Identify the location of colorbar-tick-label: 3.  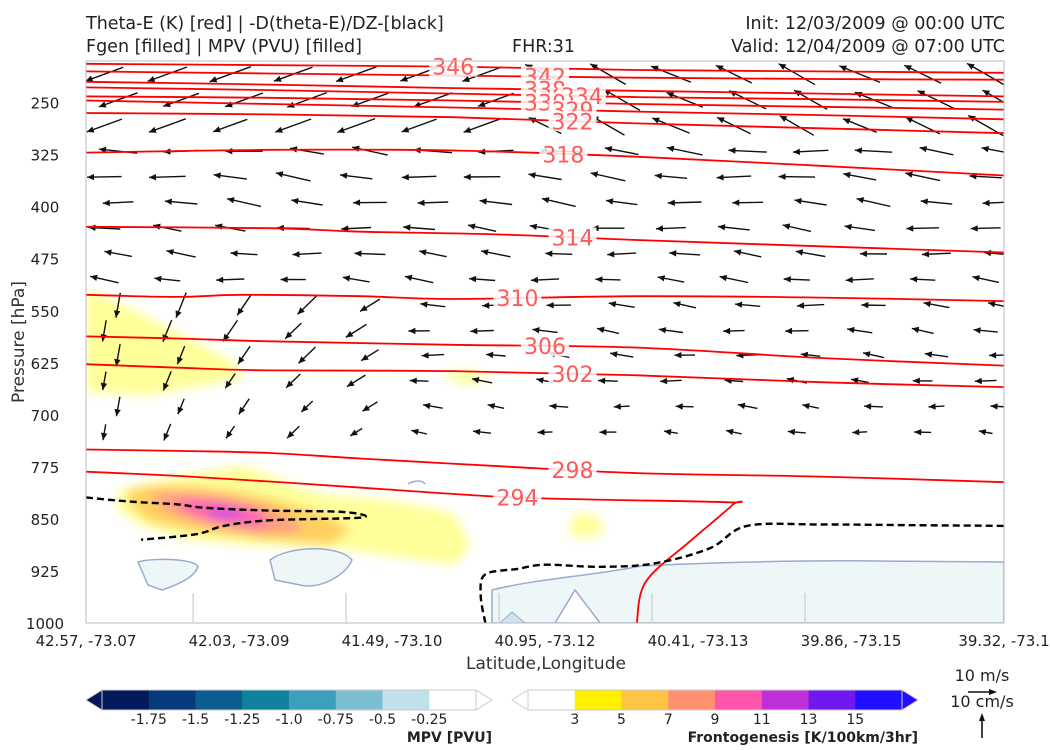
(574, 720).